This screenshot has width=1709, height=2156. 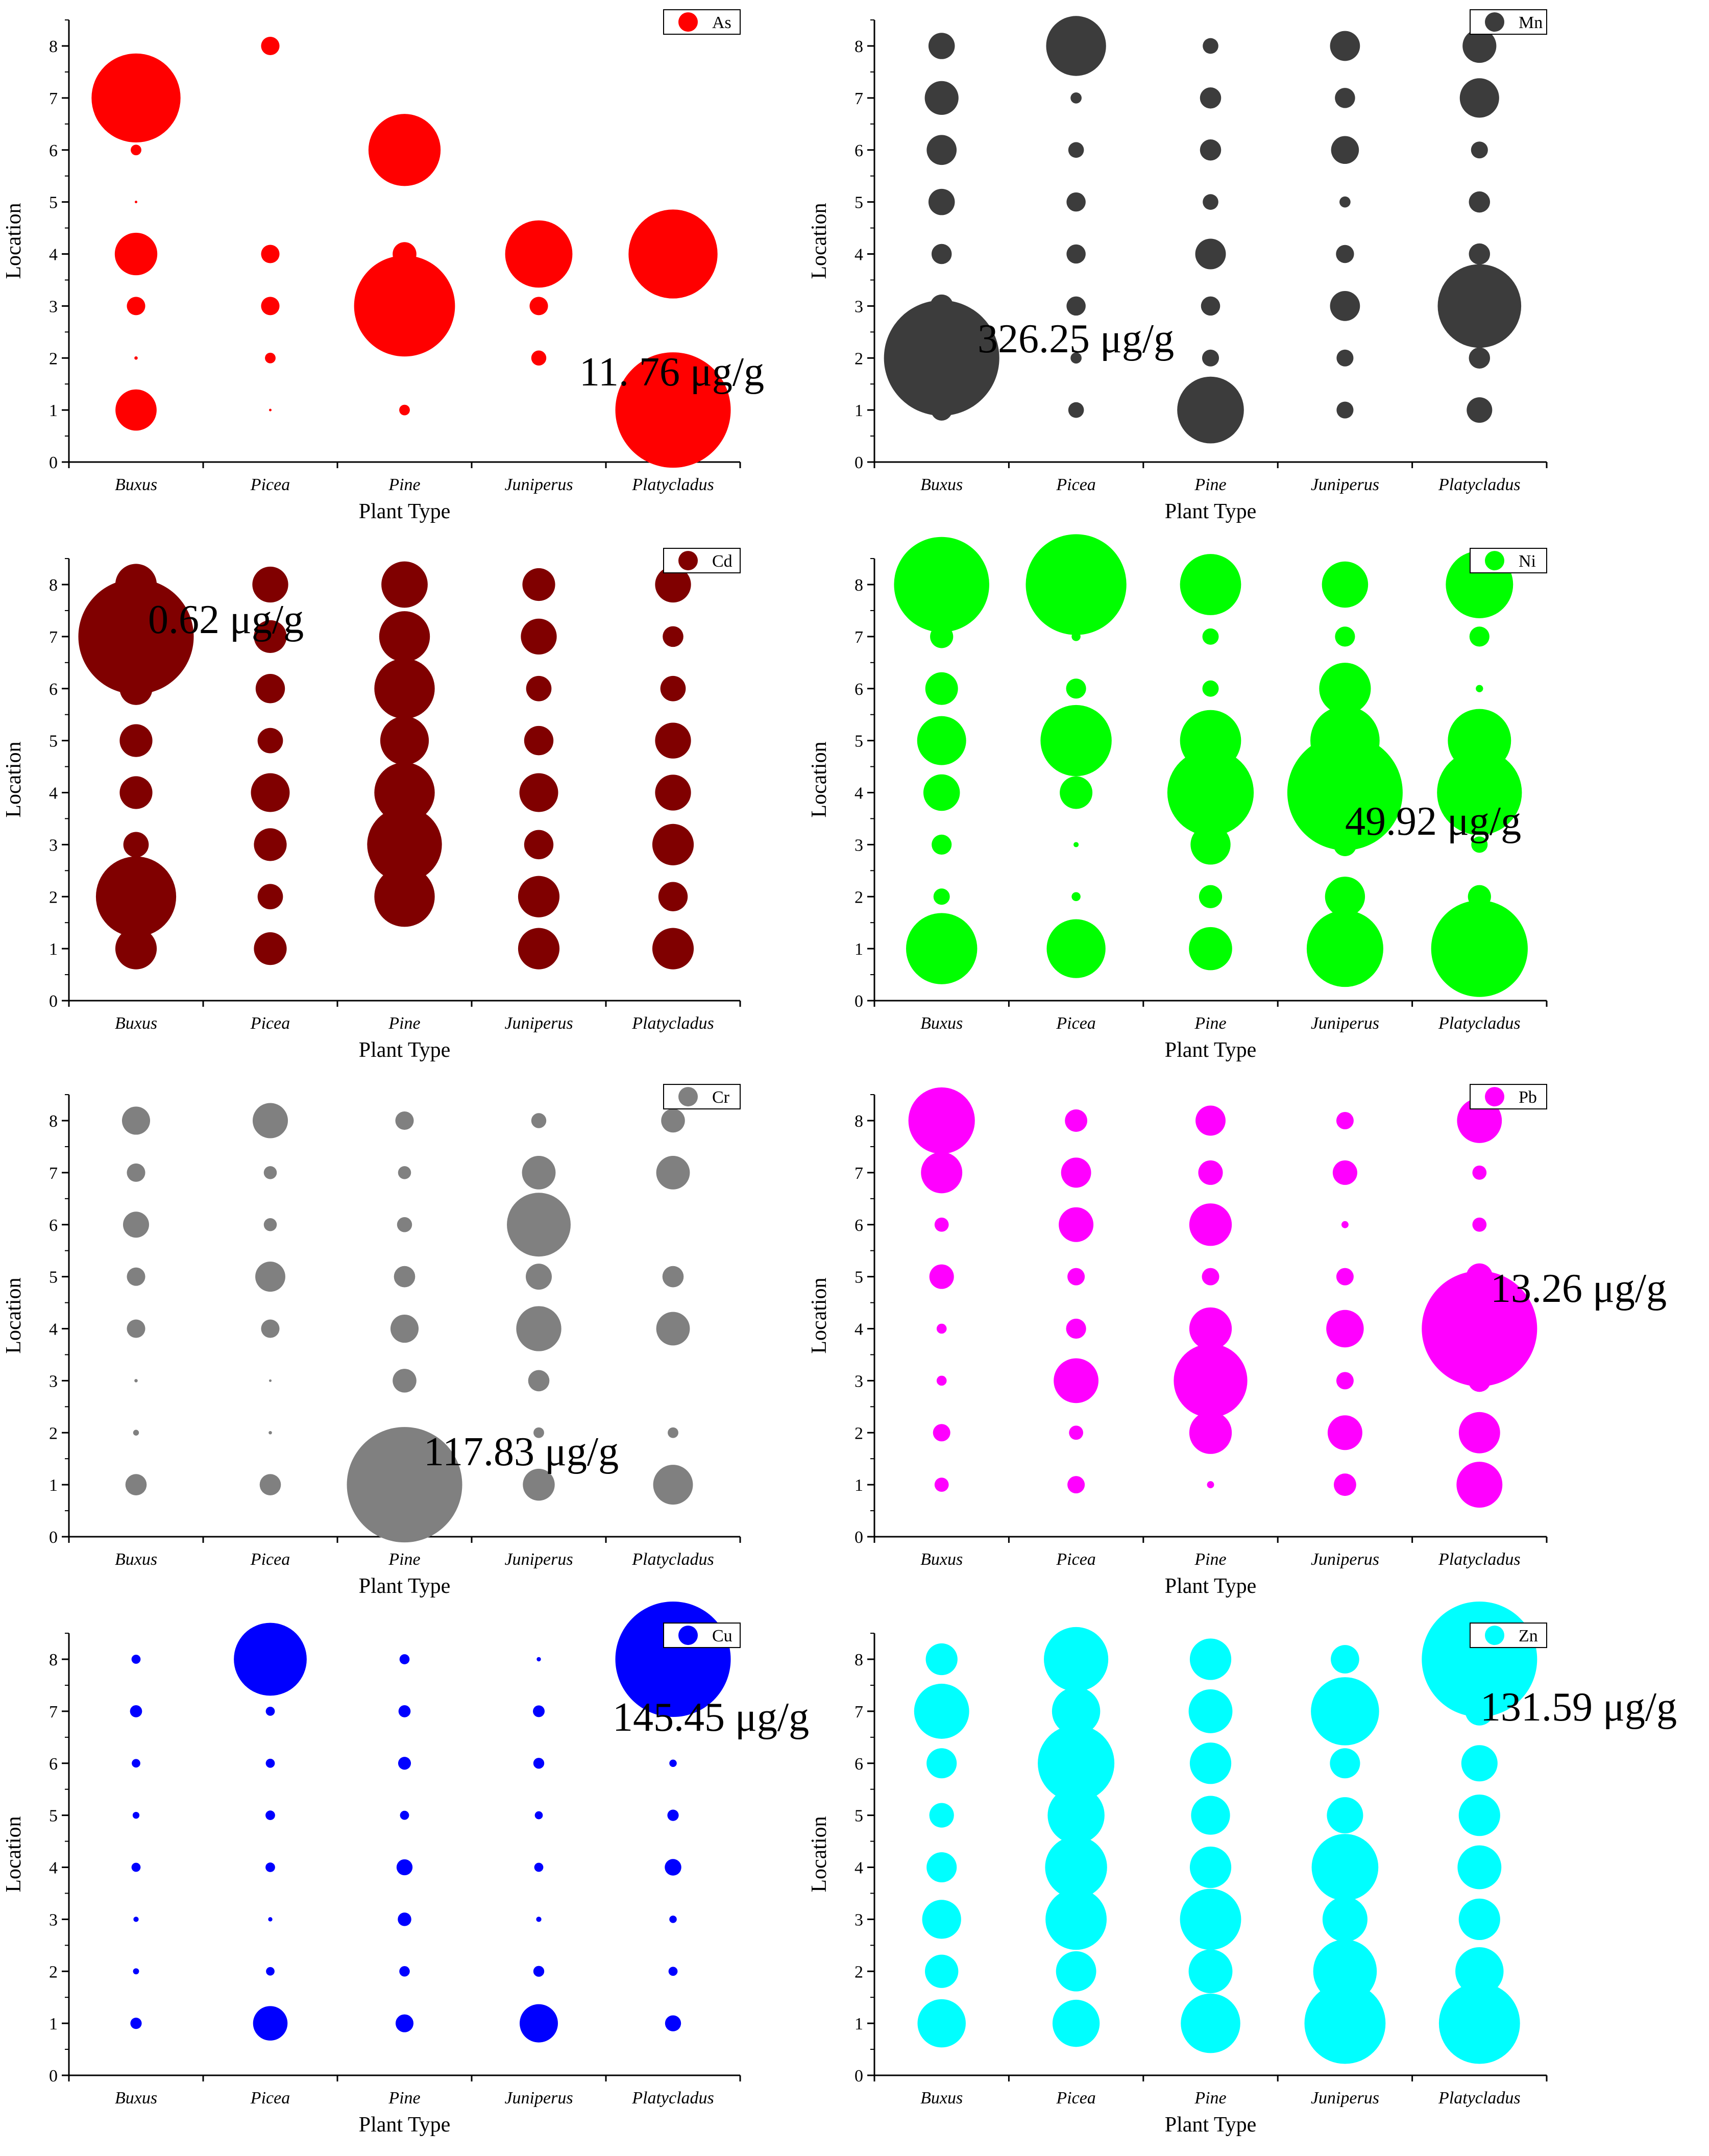 What do you see at coordinates (673, 949) in the screenshot?
I see `bubble-Cd-platycladus-loc1` at bounding box center [673, 949].